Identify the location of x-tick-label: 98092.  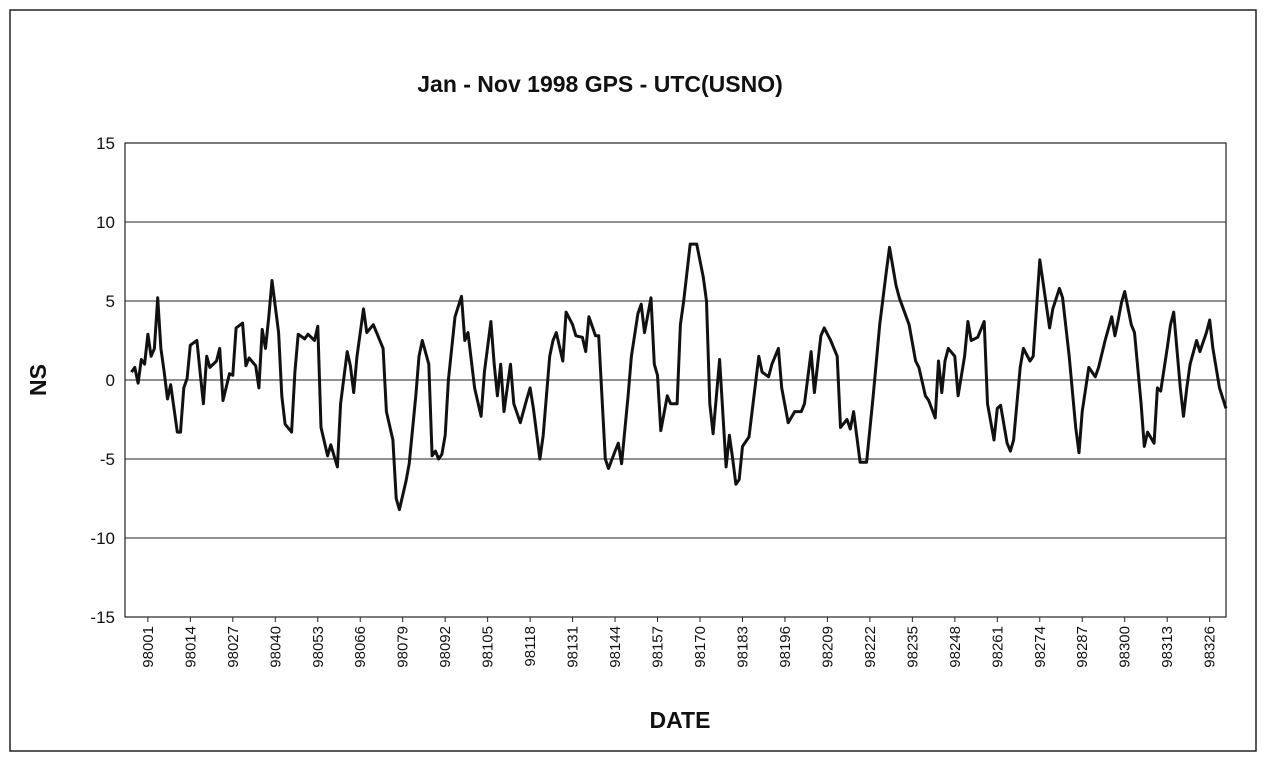
(445, 647).